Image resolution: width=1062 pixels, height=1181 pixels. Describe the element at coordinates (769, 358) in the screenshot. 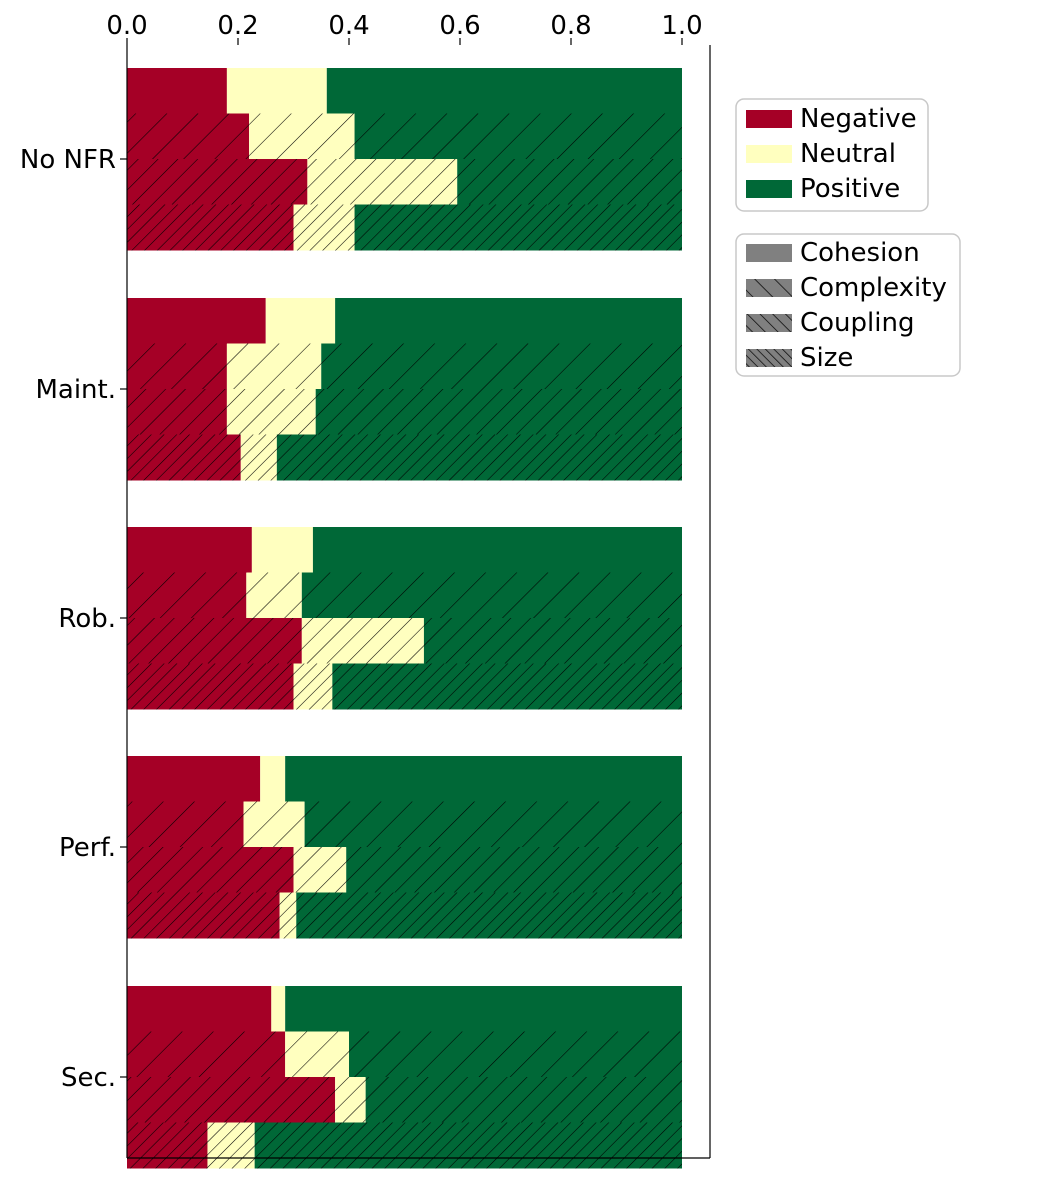

I see `legend-hatch-size` at that location.